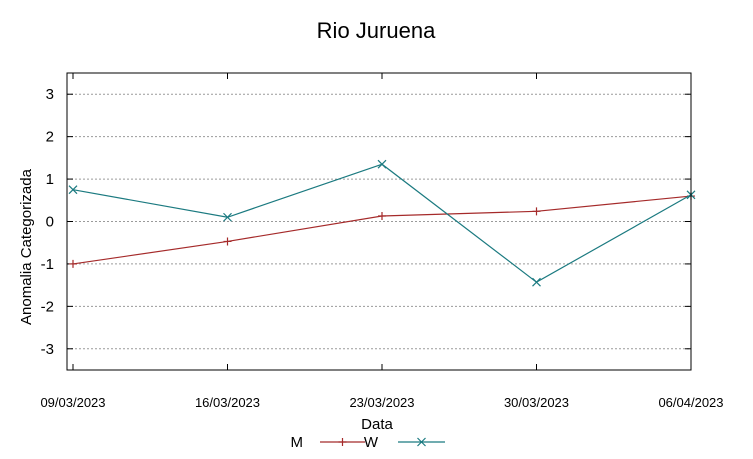 This screenshot has height=459, width=753. I want to click on x-tick-label: 30/03/2023, so click(536, 402).